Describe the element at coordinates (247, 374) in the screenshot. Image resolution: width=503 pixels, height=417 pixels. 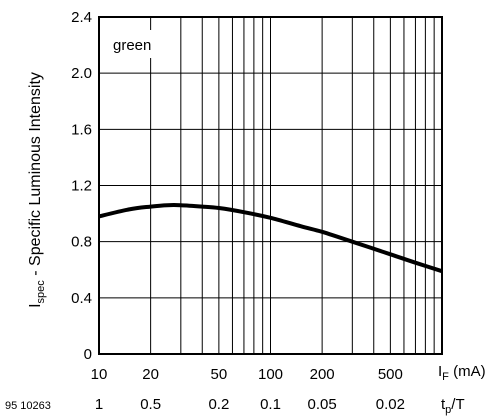
I see `x-tick-labels: 10 20 50 100 200 500` at that location.